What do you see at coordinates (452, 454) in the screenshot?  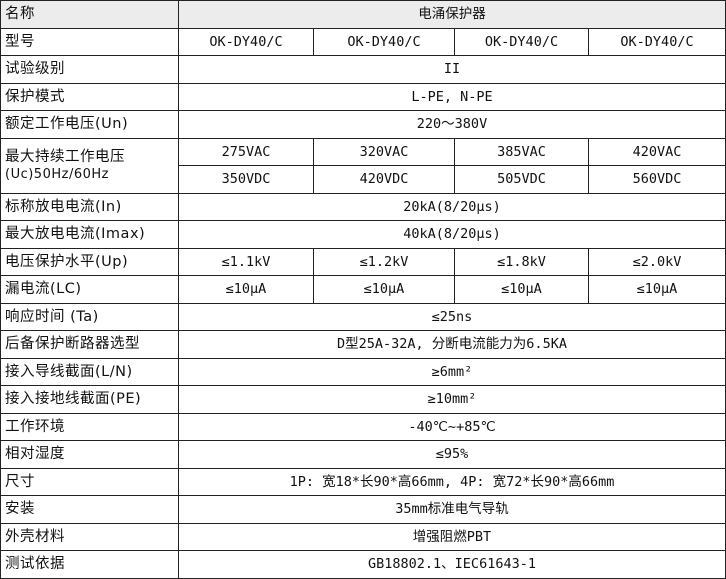 I see `row-value: ≤95%` at bounding box center [452, 454].